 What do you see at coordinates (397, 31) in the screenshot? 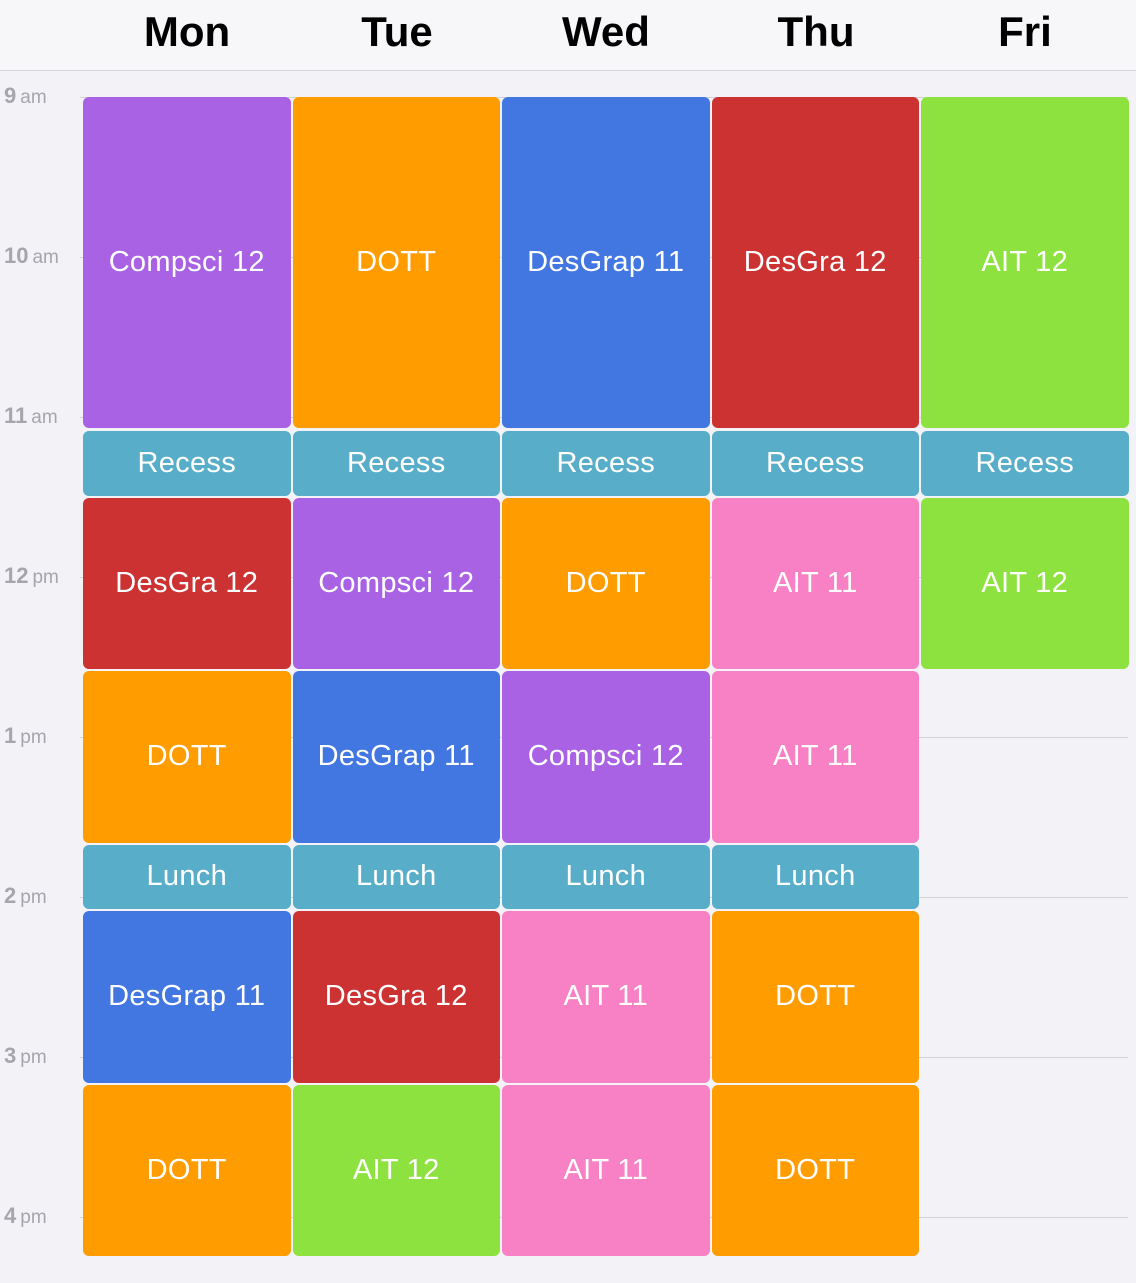
I see `day-label-tue: Tue` at bounding box center [397, 31].